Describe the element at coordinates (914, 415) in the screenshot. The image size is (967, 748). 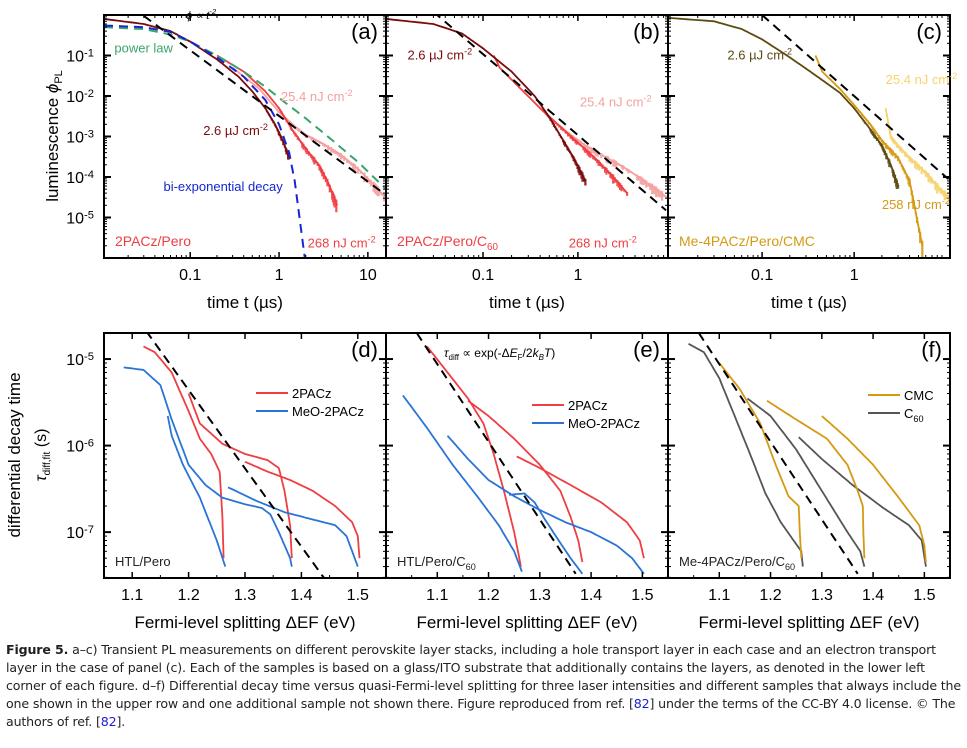
I see `legend-label: C60` at that location.